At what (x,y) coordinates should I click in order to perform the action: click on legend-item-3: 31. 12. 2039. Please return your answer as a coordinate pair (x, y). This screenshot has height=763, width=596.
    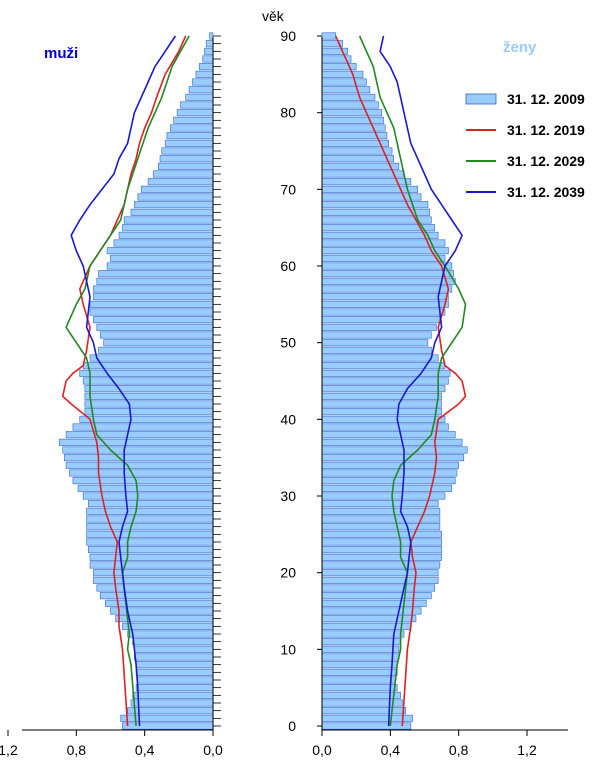
    Looking at the image, I should click on (525, 192).